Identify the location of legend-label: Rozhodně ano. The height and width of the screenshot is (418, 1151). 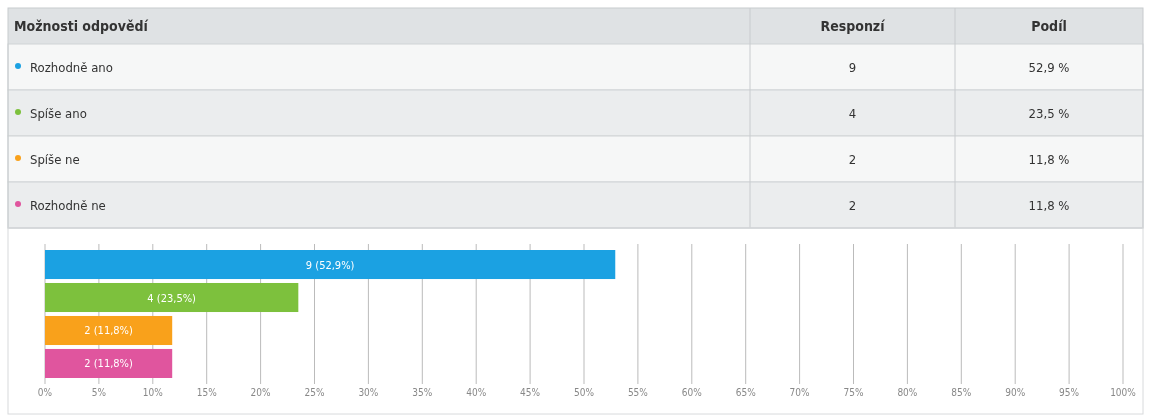
(71, 67).